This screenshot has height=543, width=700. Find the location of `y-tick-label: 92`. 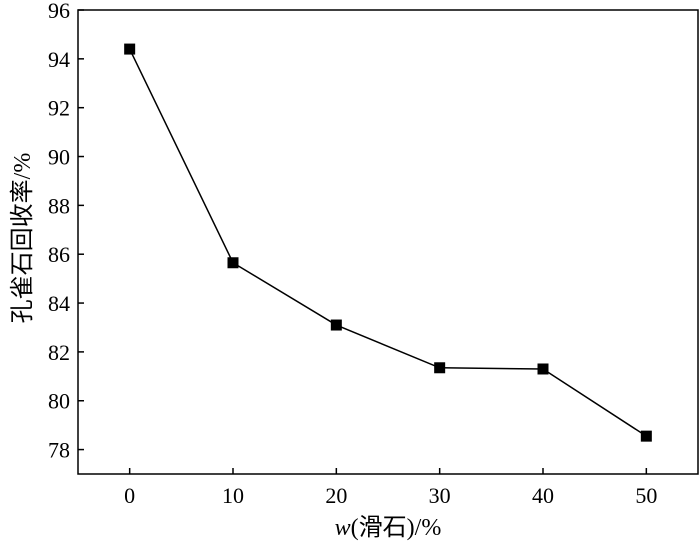

y-tick-label: 92 is located at coordinates (59, 108).